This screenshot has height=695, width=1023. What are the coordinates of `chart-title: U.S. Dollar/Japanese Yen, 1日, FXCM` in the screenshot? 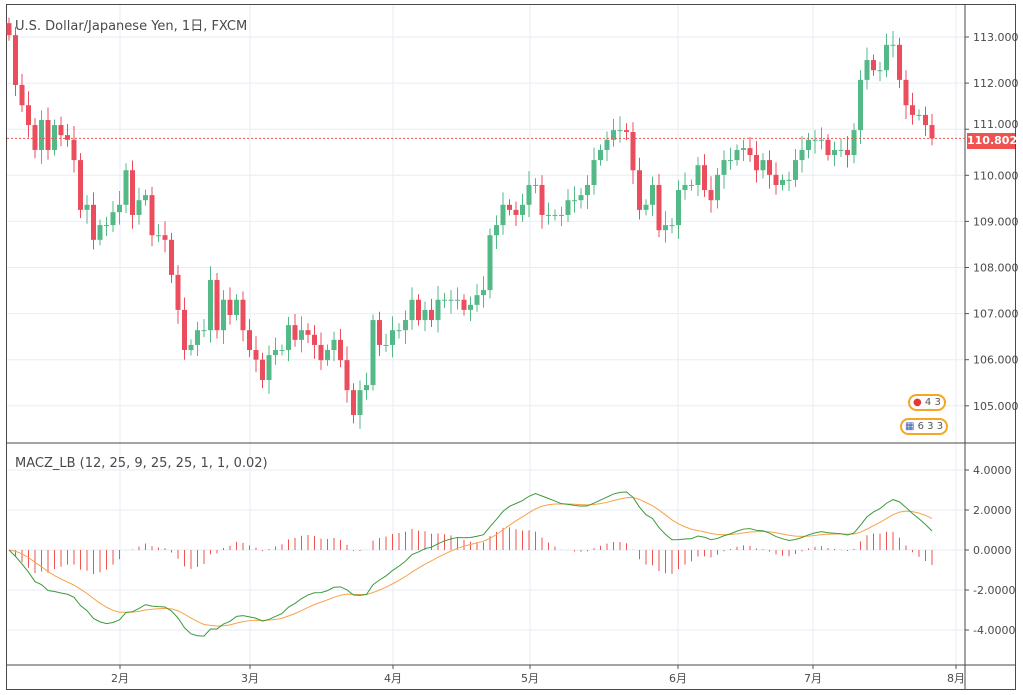 It's located at (131, 26).